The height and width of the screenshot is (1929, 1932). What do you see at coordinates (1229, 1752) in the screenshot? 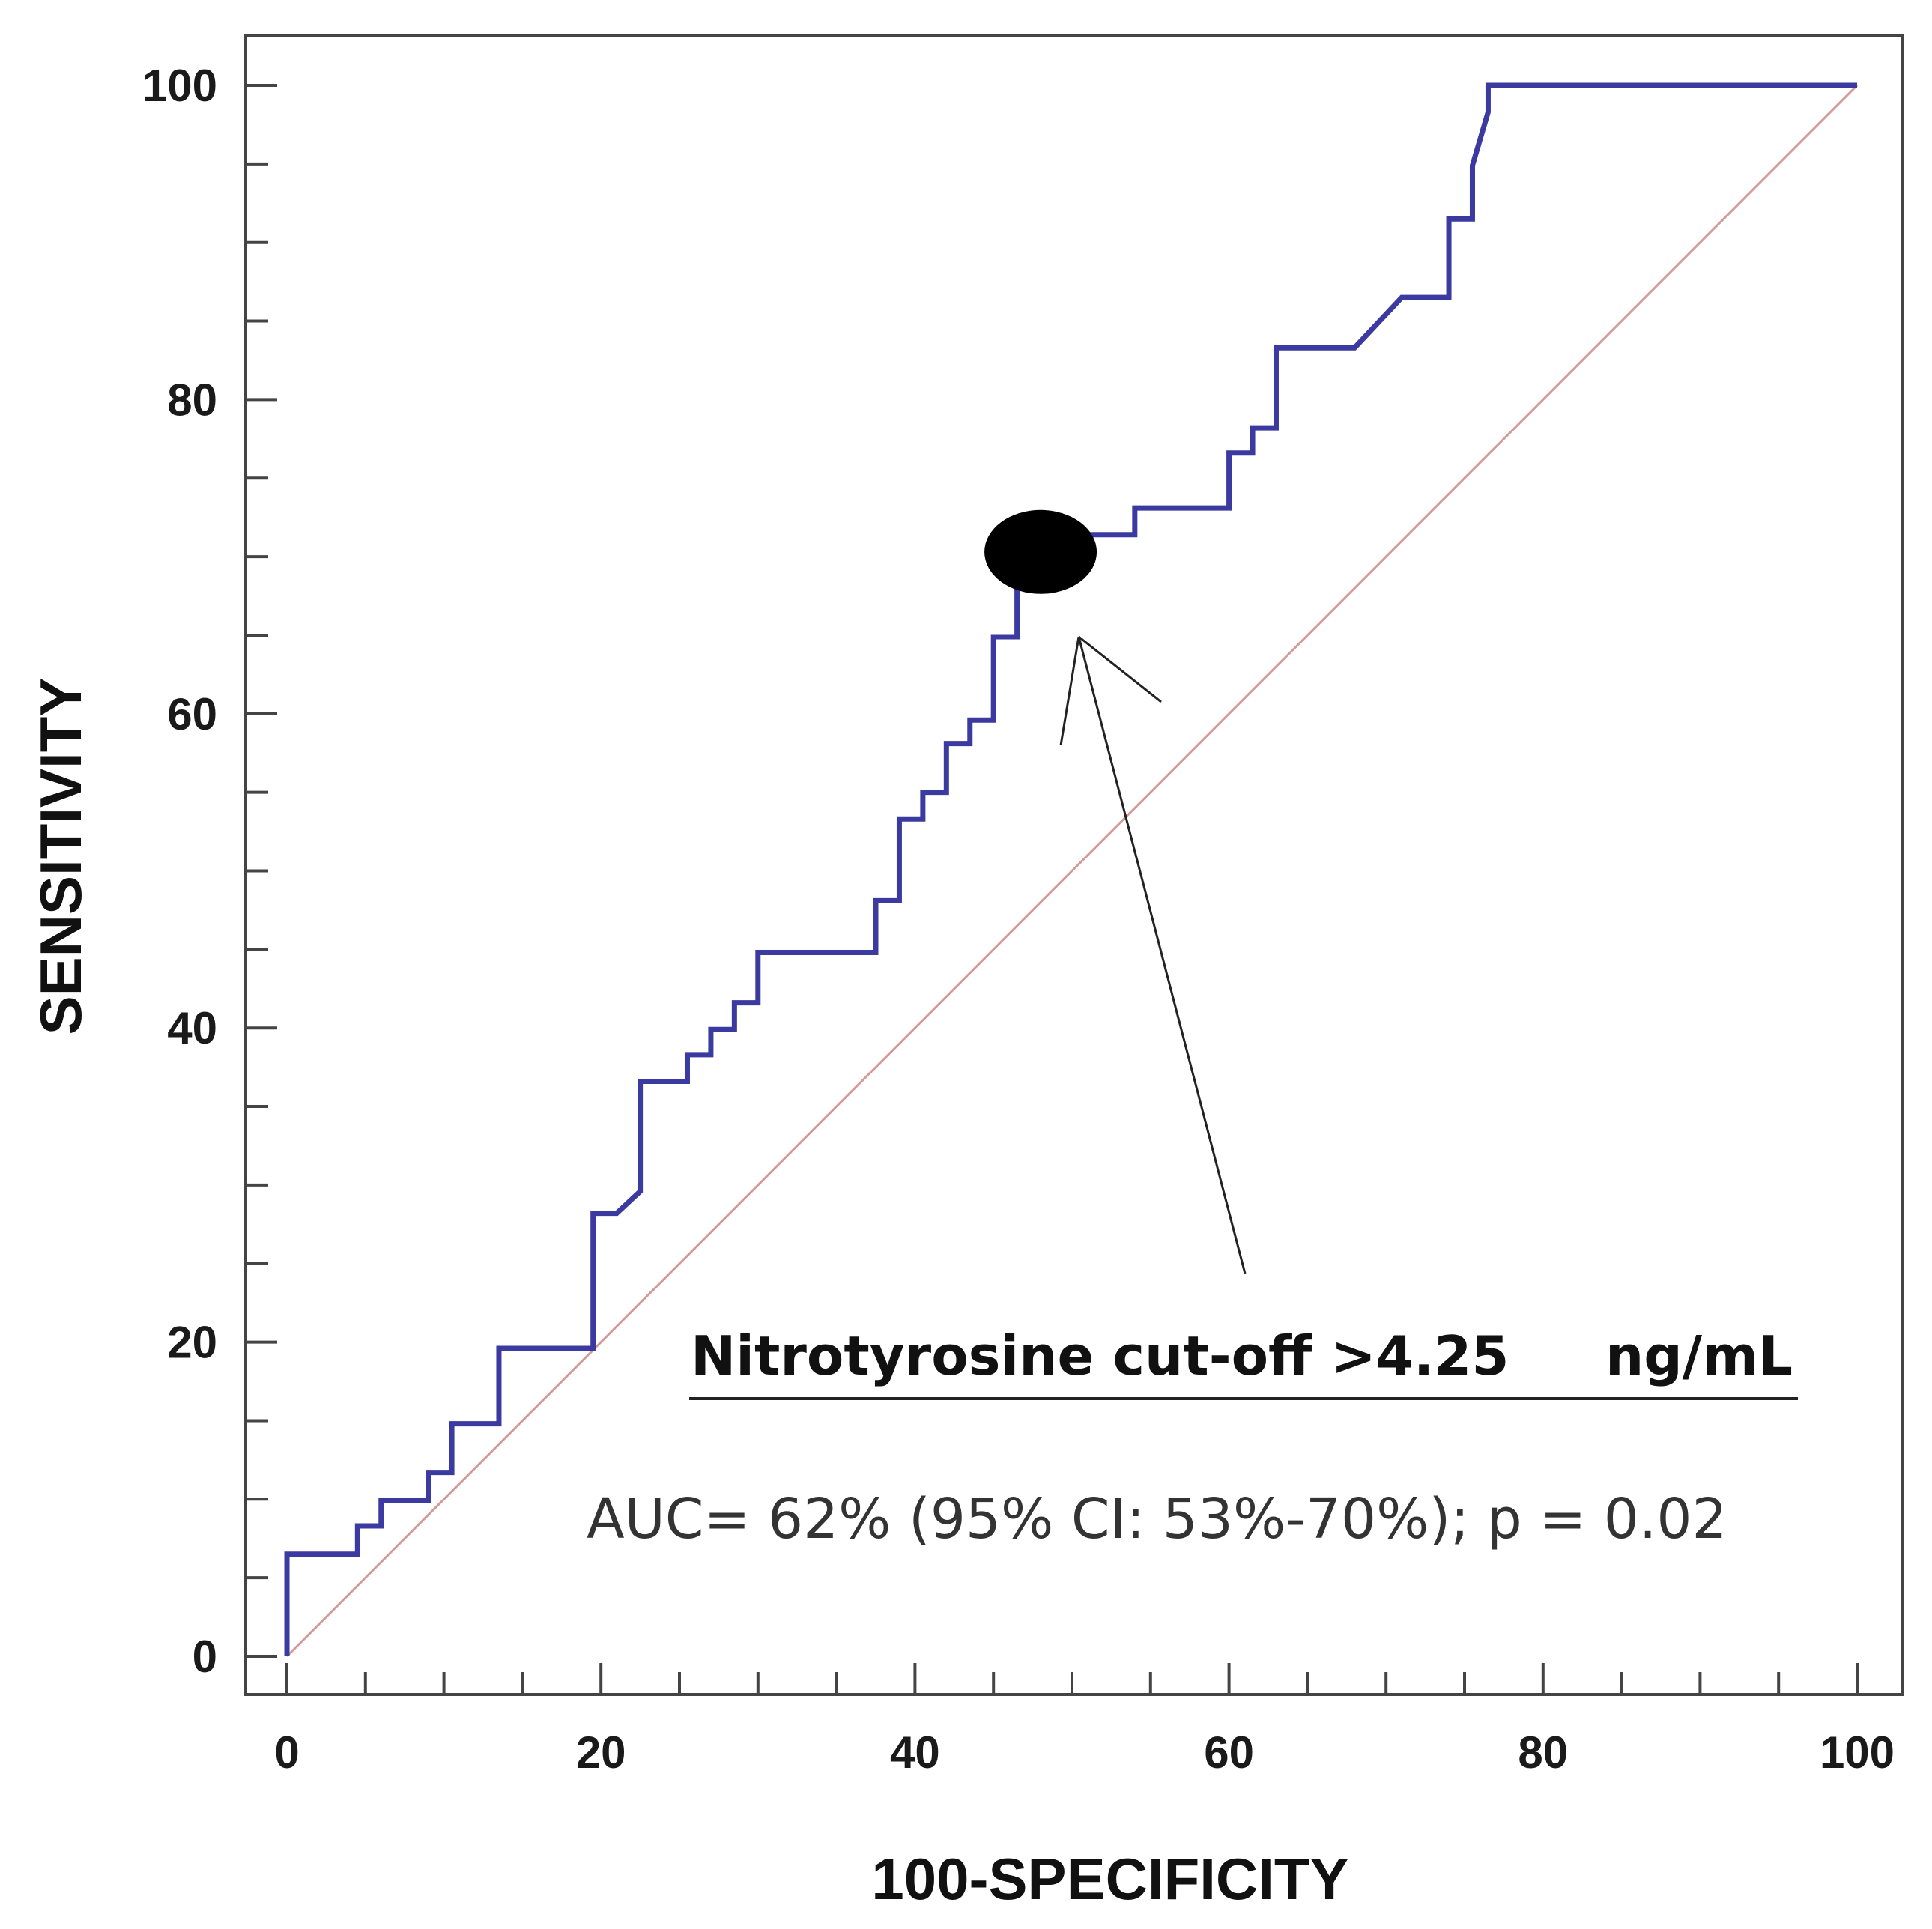
I see `x-tick-label: 60` at bounding box center [1229, 1752].